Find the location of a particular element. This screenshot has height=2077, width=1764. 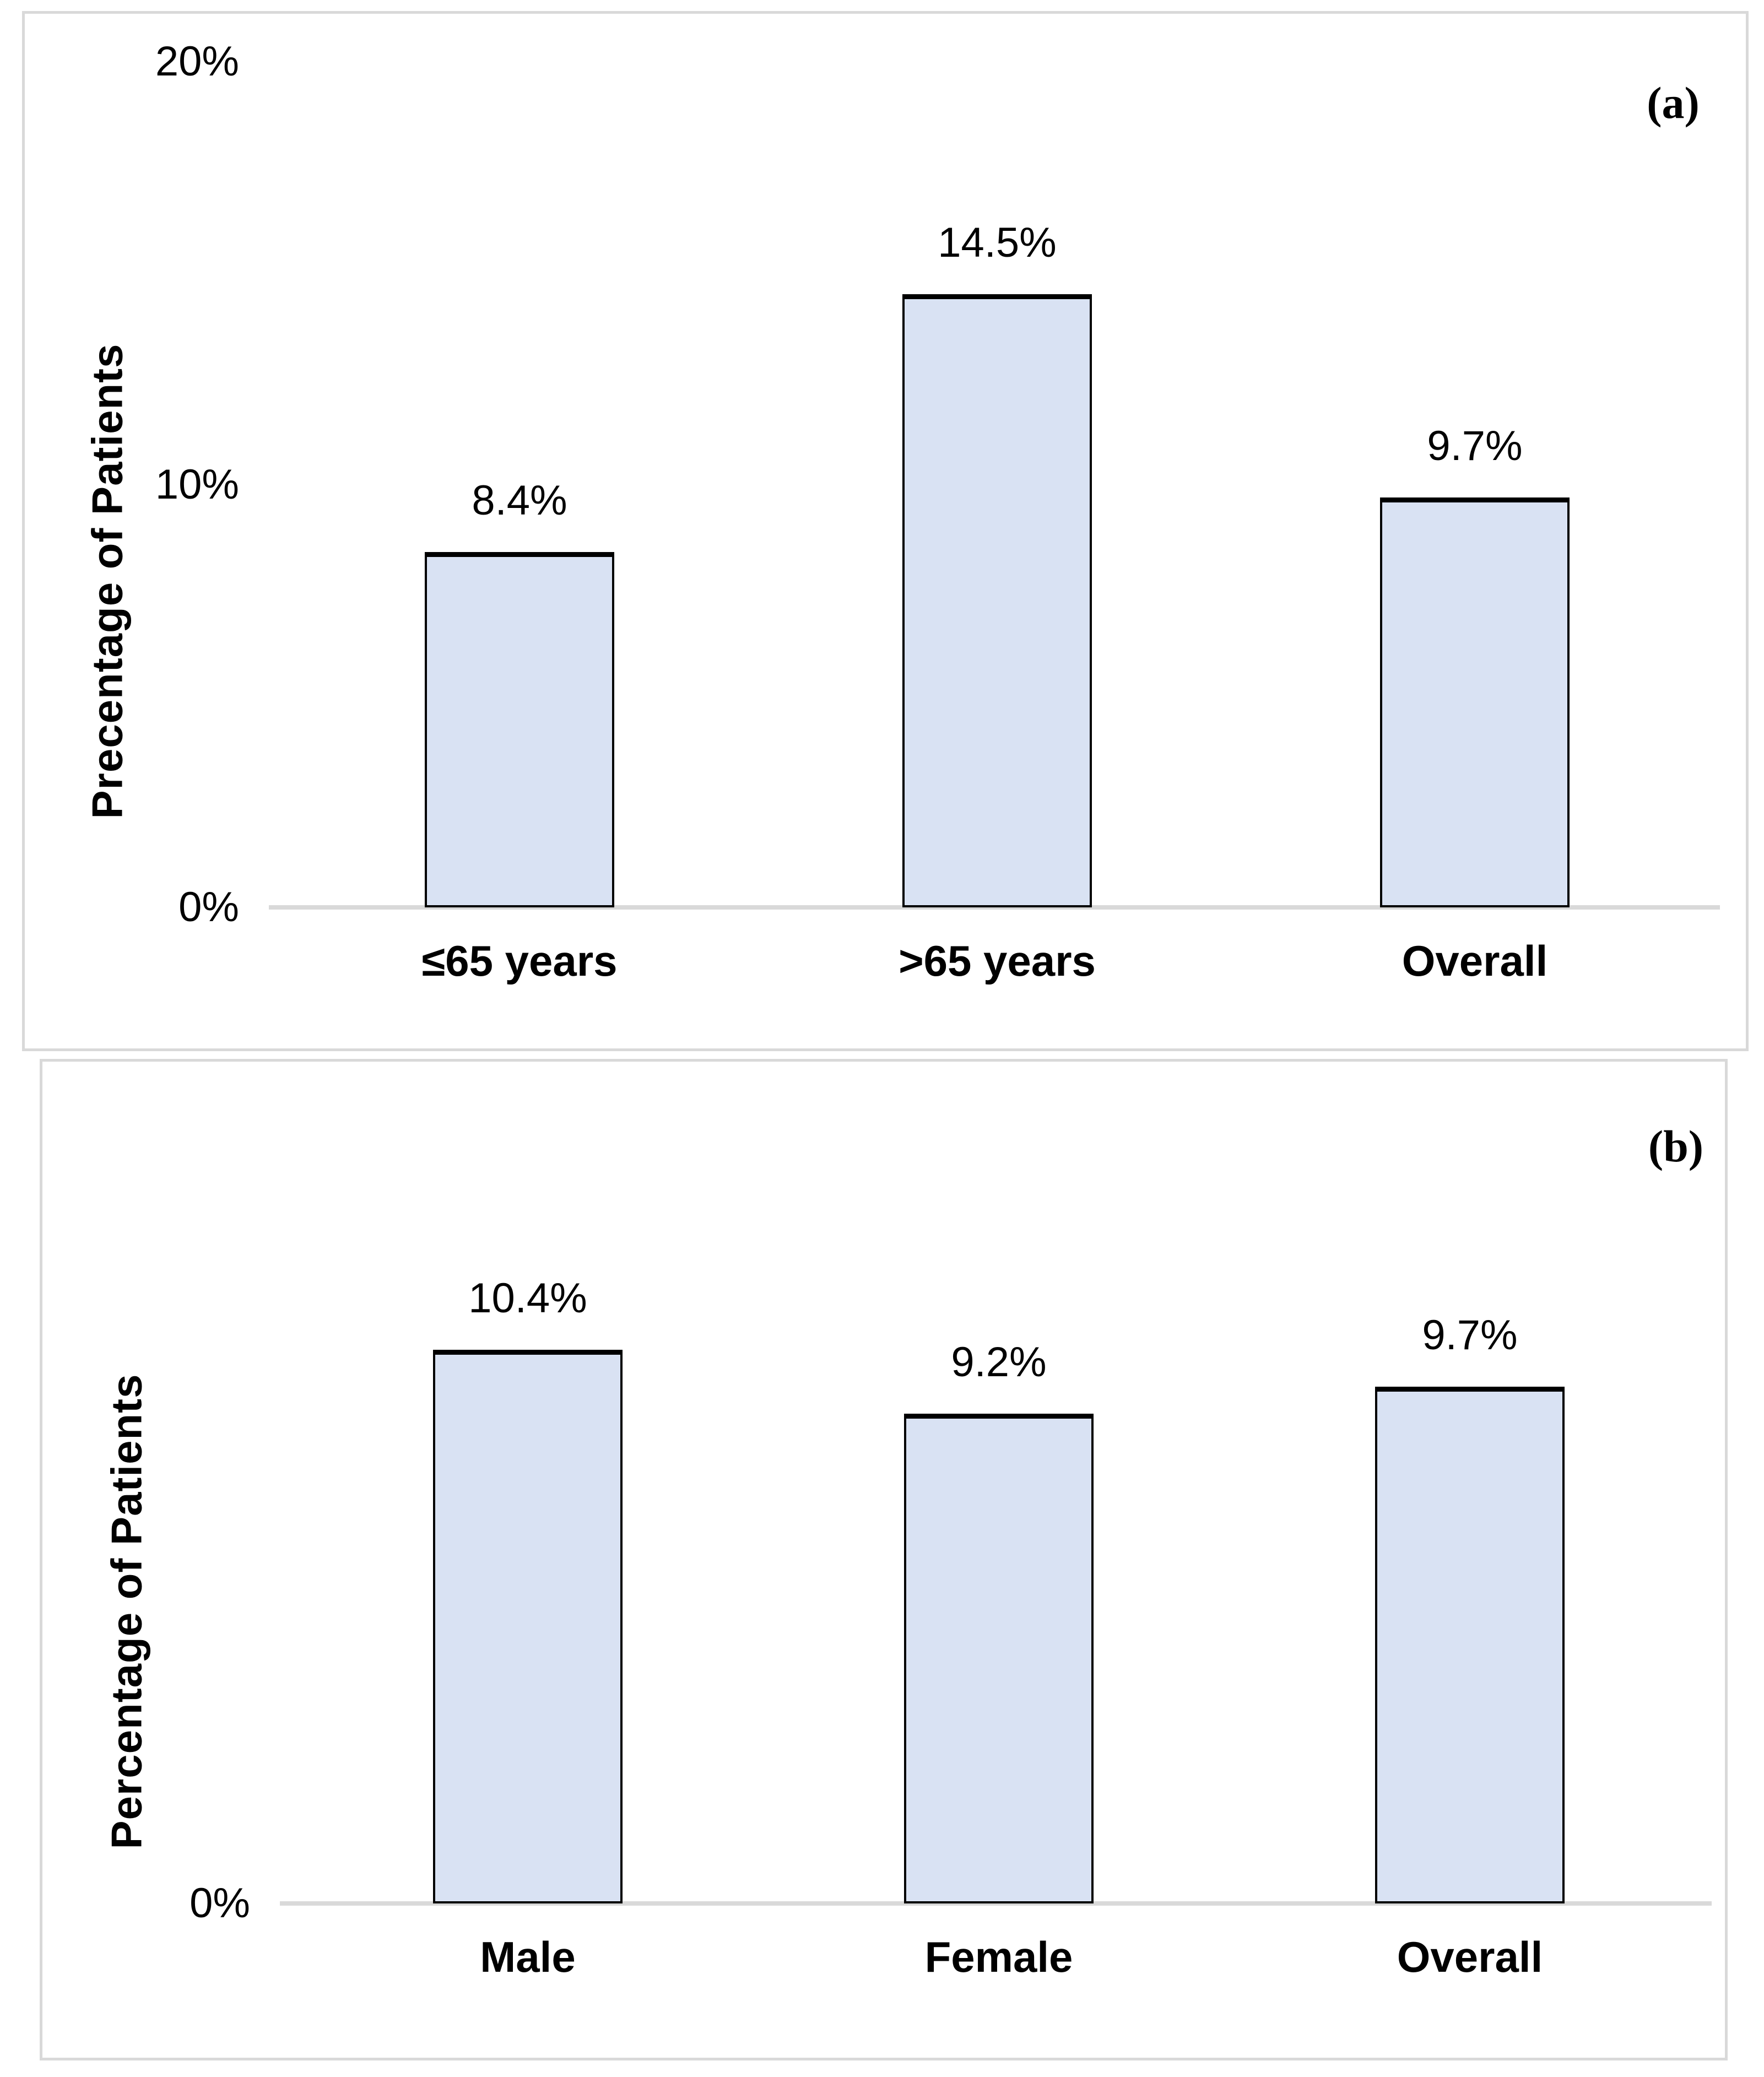

bar-male is located at coordinates (528, 1627).